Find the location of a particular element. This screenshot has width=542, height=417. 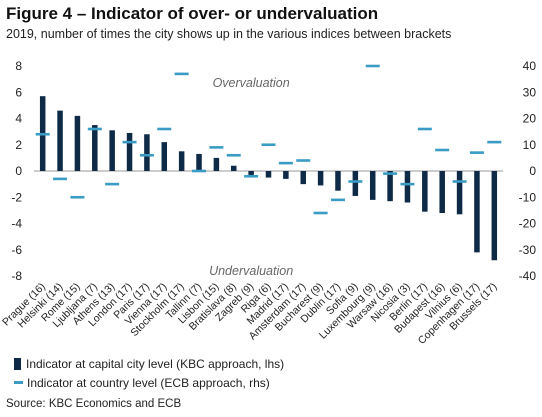

annotation-1: Overvaluation is located at coordinates (251, 83).